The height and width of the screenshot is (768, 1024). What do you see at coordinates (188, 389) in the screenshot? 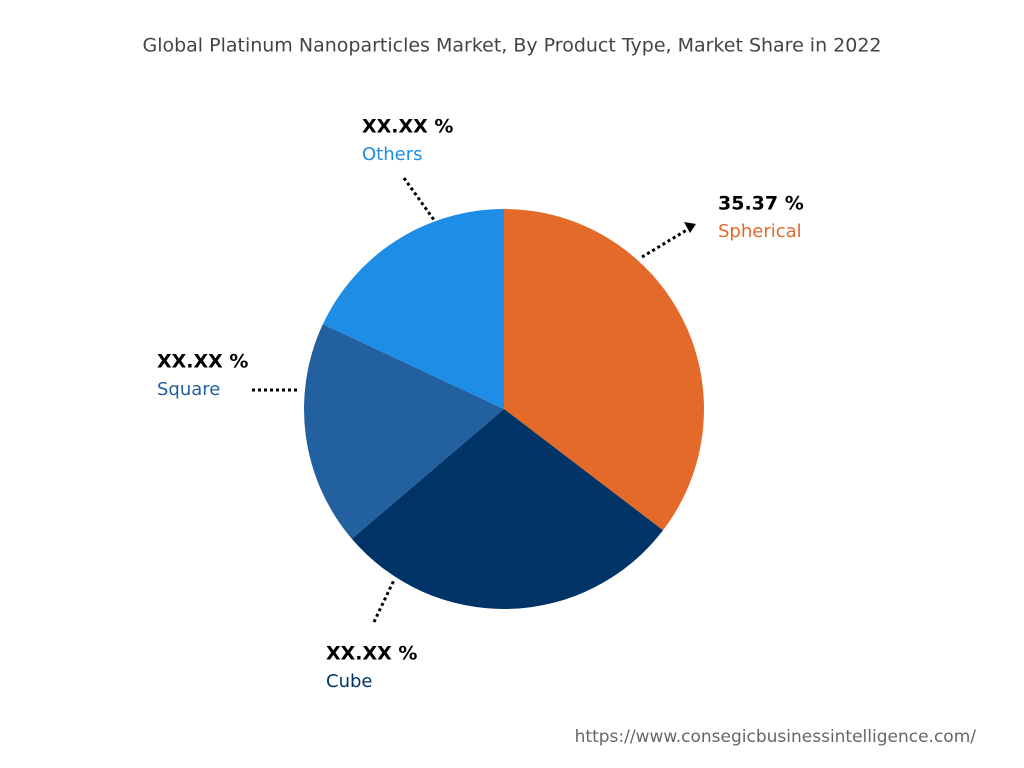
I see `category-label: Square` at bounding box center [188, 389].